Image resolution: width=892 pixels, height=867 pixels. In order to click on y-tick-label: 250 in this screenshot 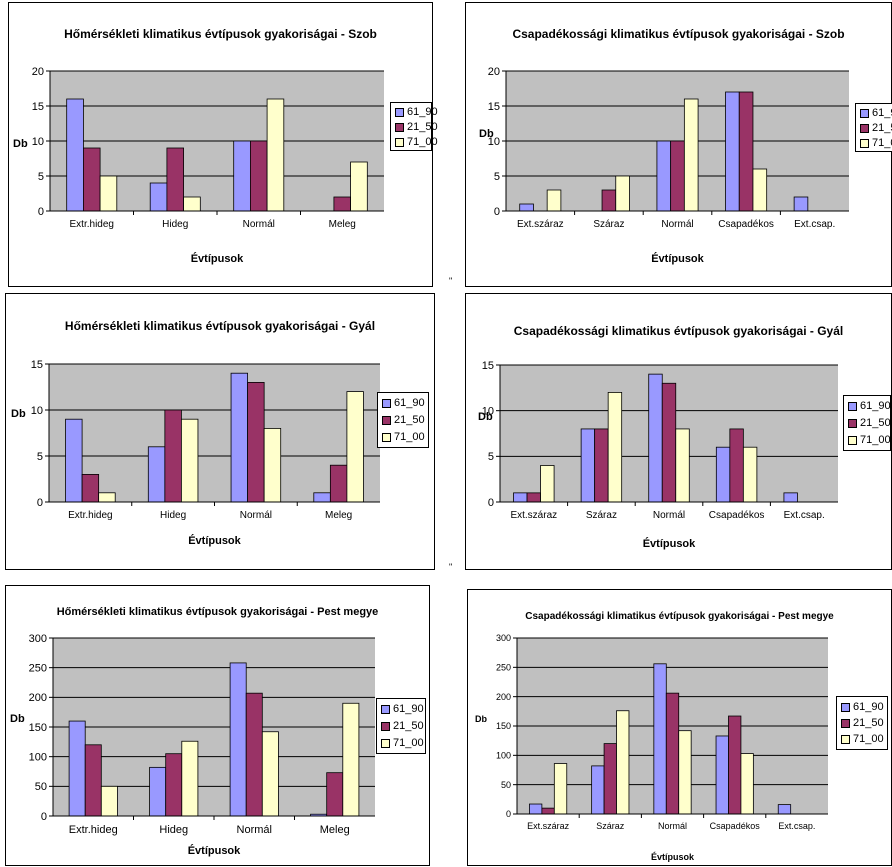, I will do `click(503, 667)`.